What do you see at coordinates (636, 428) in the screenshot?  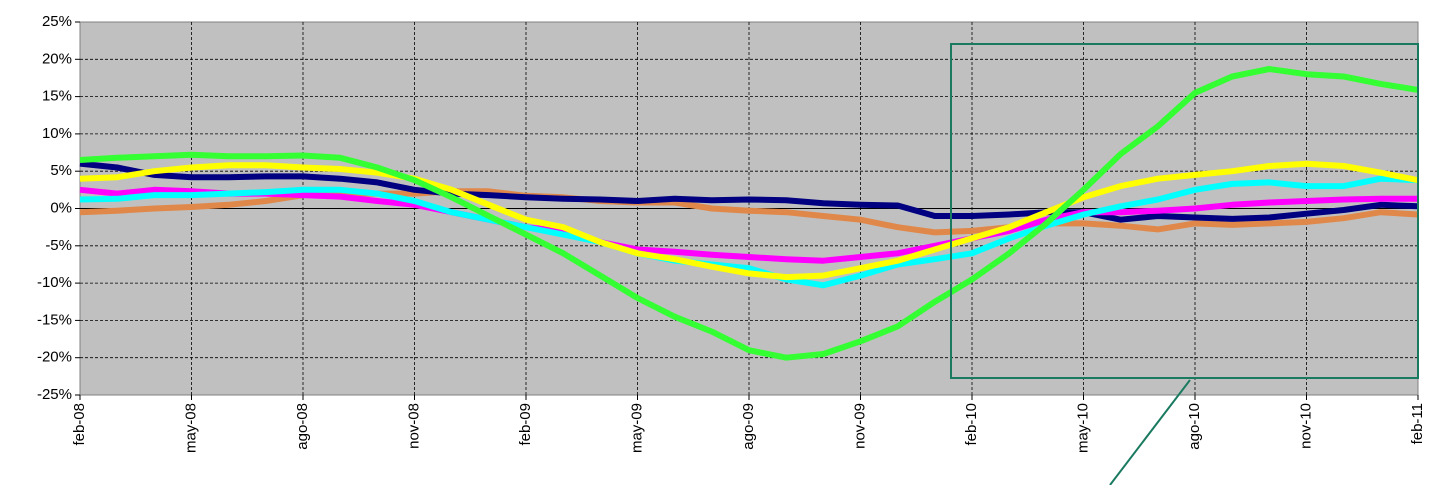 I see `x-tick-label: may-09` at bounding box center [636, 428].